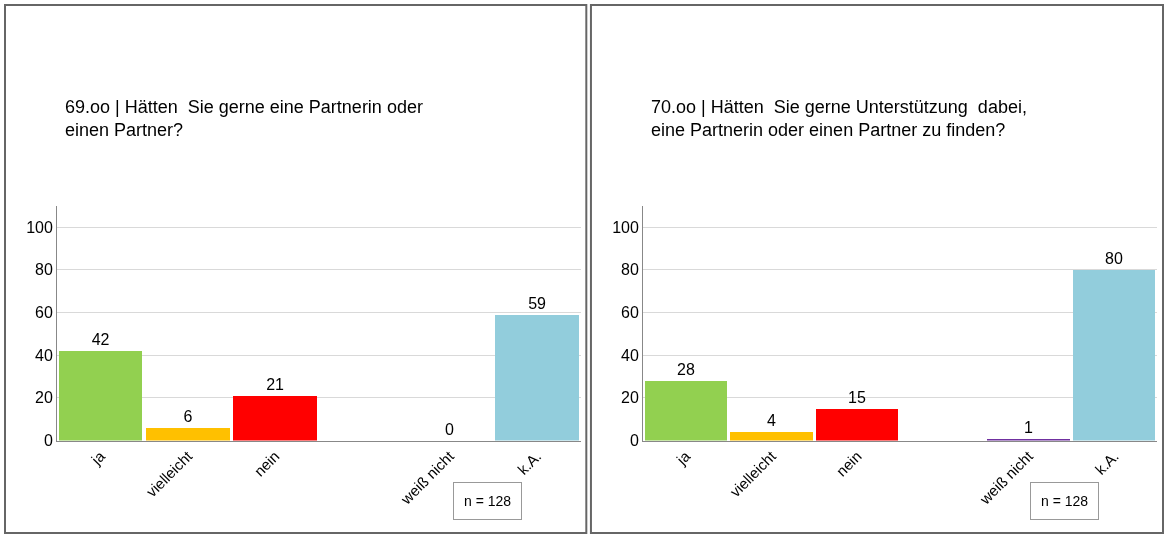 This screenshot has height=547, width=1168. I want to click on data-label: 21, so click(275, 384).